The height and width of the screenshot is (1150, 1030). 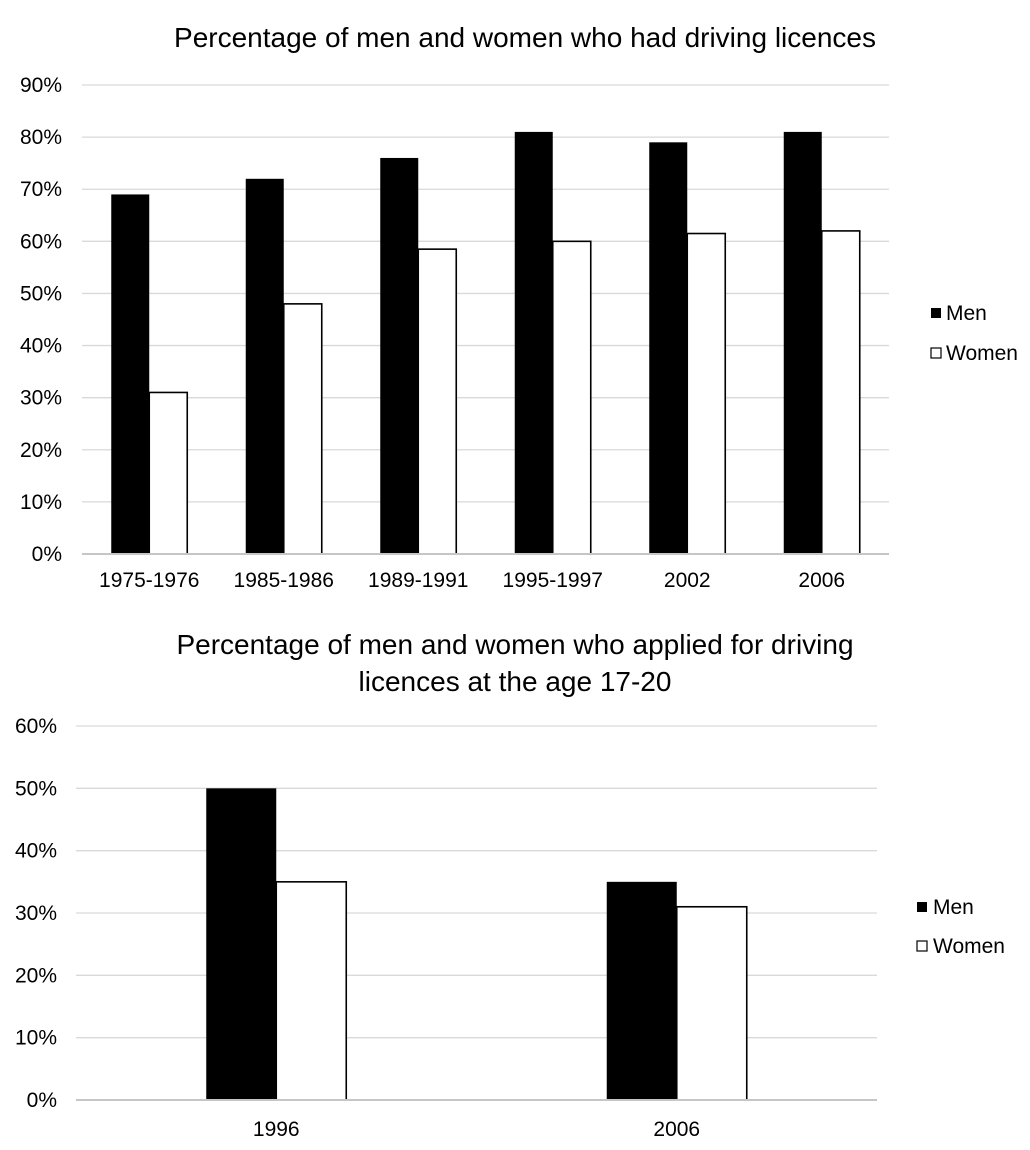 I want to click on bar-women-1996, so click(x=311, y=991).